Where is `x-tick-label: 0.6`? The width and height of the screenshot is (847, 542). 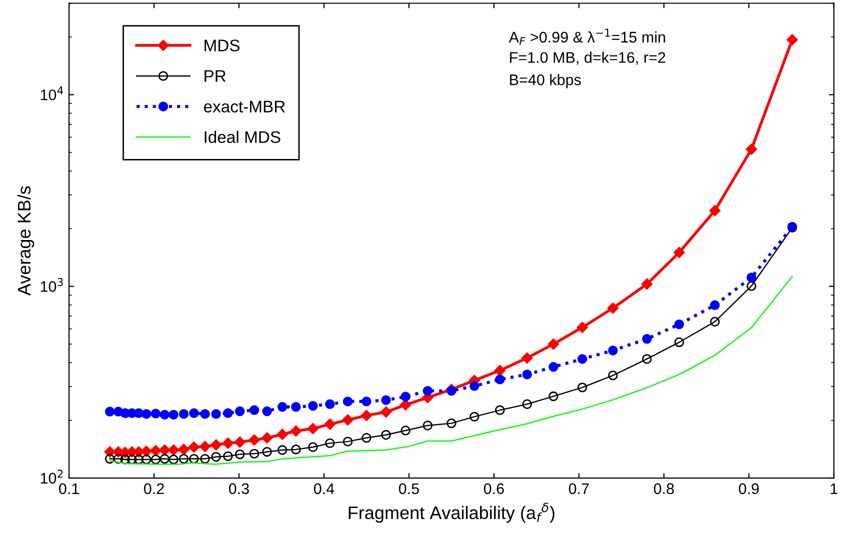 x-tick-label: 0.6 is located at coordinates (494, 488).